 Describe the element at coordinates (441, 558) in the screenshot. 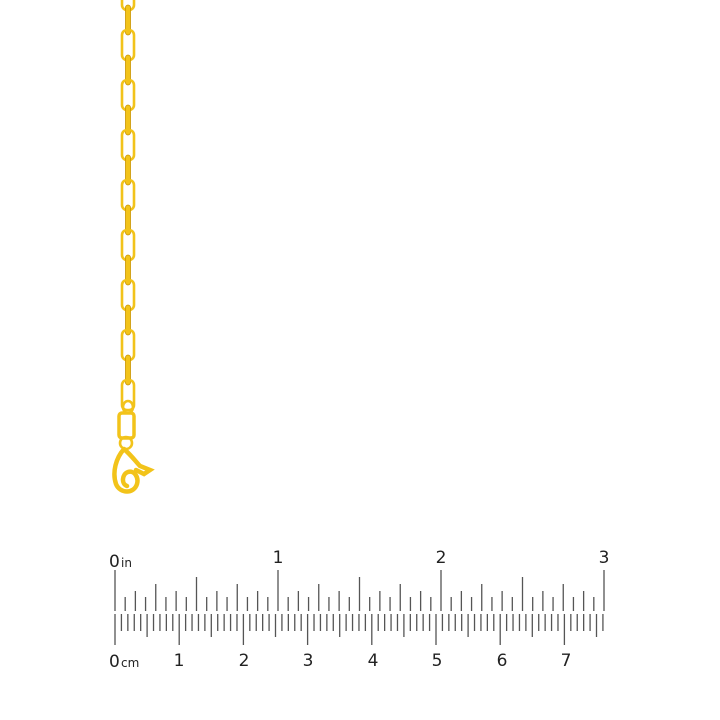

I see `inch-label-2: 2` at that location.